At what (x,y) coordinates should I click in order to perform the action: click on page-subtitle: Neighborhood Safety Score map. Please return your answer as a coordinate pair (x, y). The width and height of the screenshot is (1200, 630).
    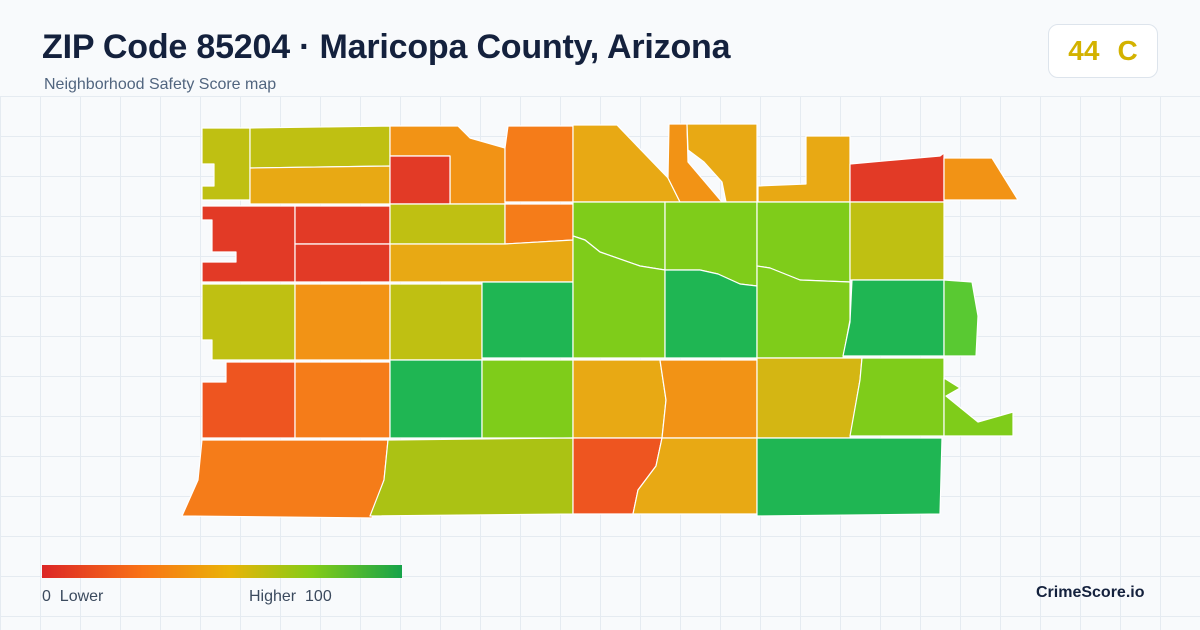
    Looking at the image, I should click on (160, 84).